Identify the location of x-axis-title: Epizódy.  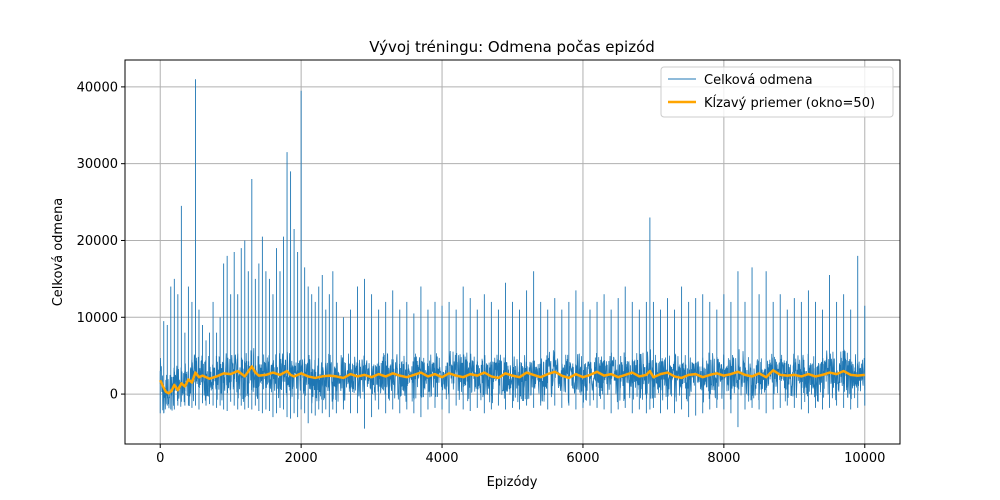
(512, 482).